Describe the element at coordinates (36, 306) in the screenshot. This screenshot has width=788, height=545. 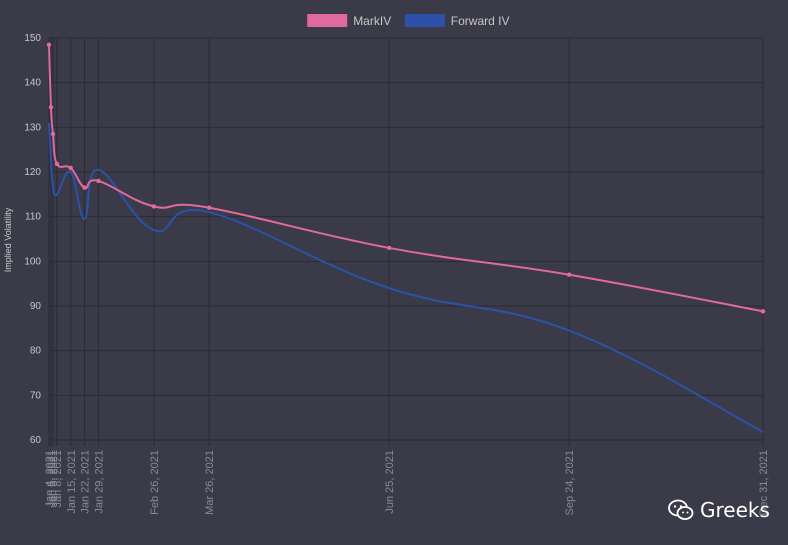
I see `y-tick-label: 90` at that location.